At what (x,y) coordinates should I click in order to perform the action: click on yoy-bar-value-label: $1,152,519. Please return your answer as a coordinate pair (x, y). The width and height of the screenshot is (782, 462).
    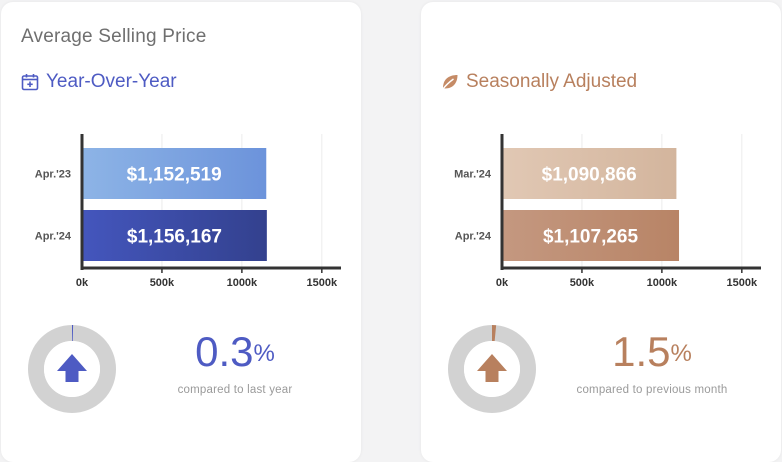
    Looking at the image, I should click on (174, 175).